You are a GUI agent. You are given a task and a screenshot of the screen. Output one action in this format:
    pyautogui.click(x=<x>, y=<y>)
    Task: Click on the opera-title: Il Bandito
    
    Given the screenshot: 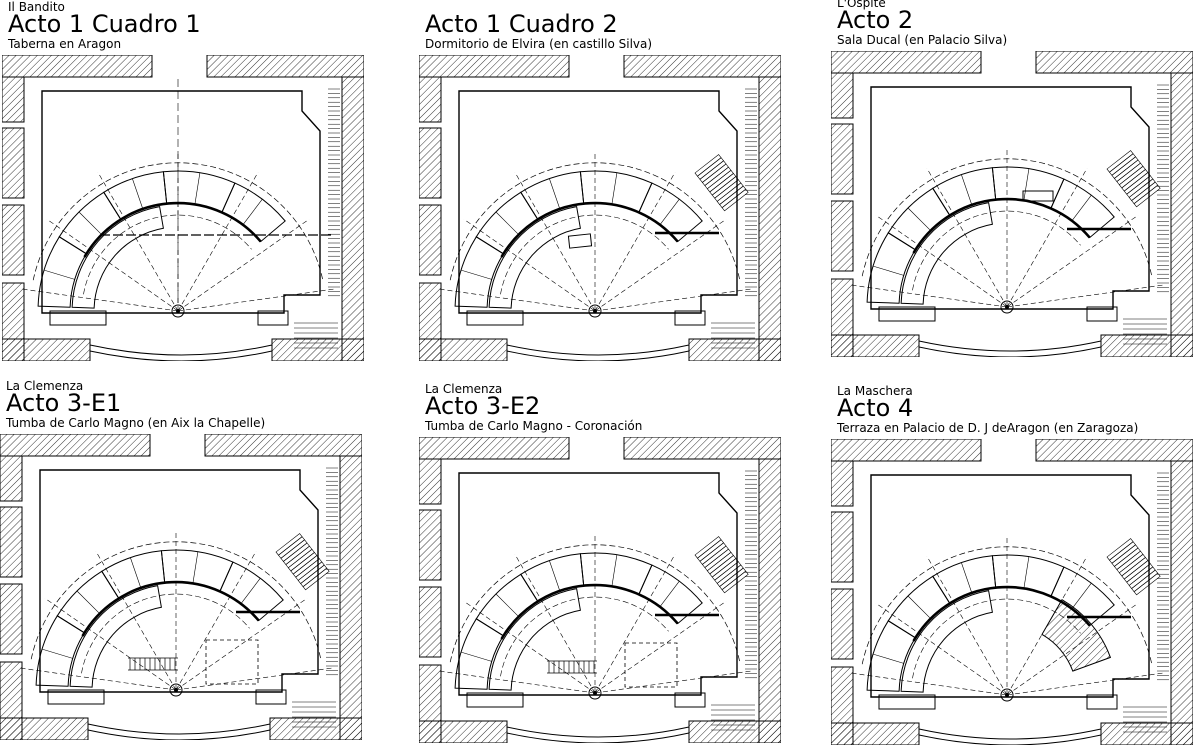 What is the action you would take?
    pyautogui.click(x=36, y=7)
    